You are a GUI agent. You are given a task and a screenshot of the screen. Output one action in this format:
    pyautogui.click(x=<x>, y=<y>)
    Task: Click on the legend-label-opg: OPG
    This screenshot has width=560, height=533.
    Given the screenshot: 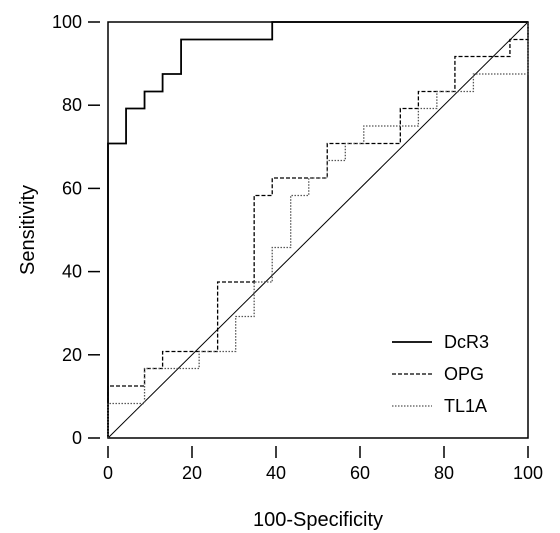 What is the action you would take?
    pyautogui.click(x=464, y=374)
    